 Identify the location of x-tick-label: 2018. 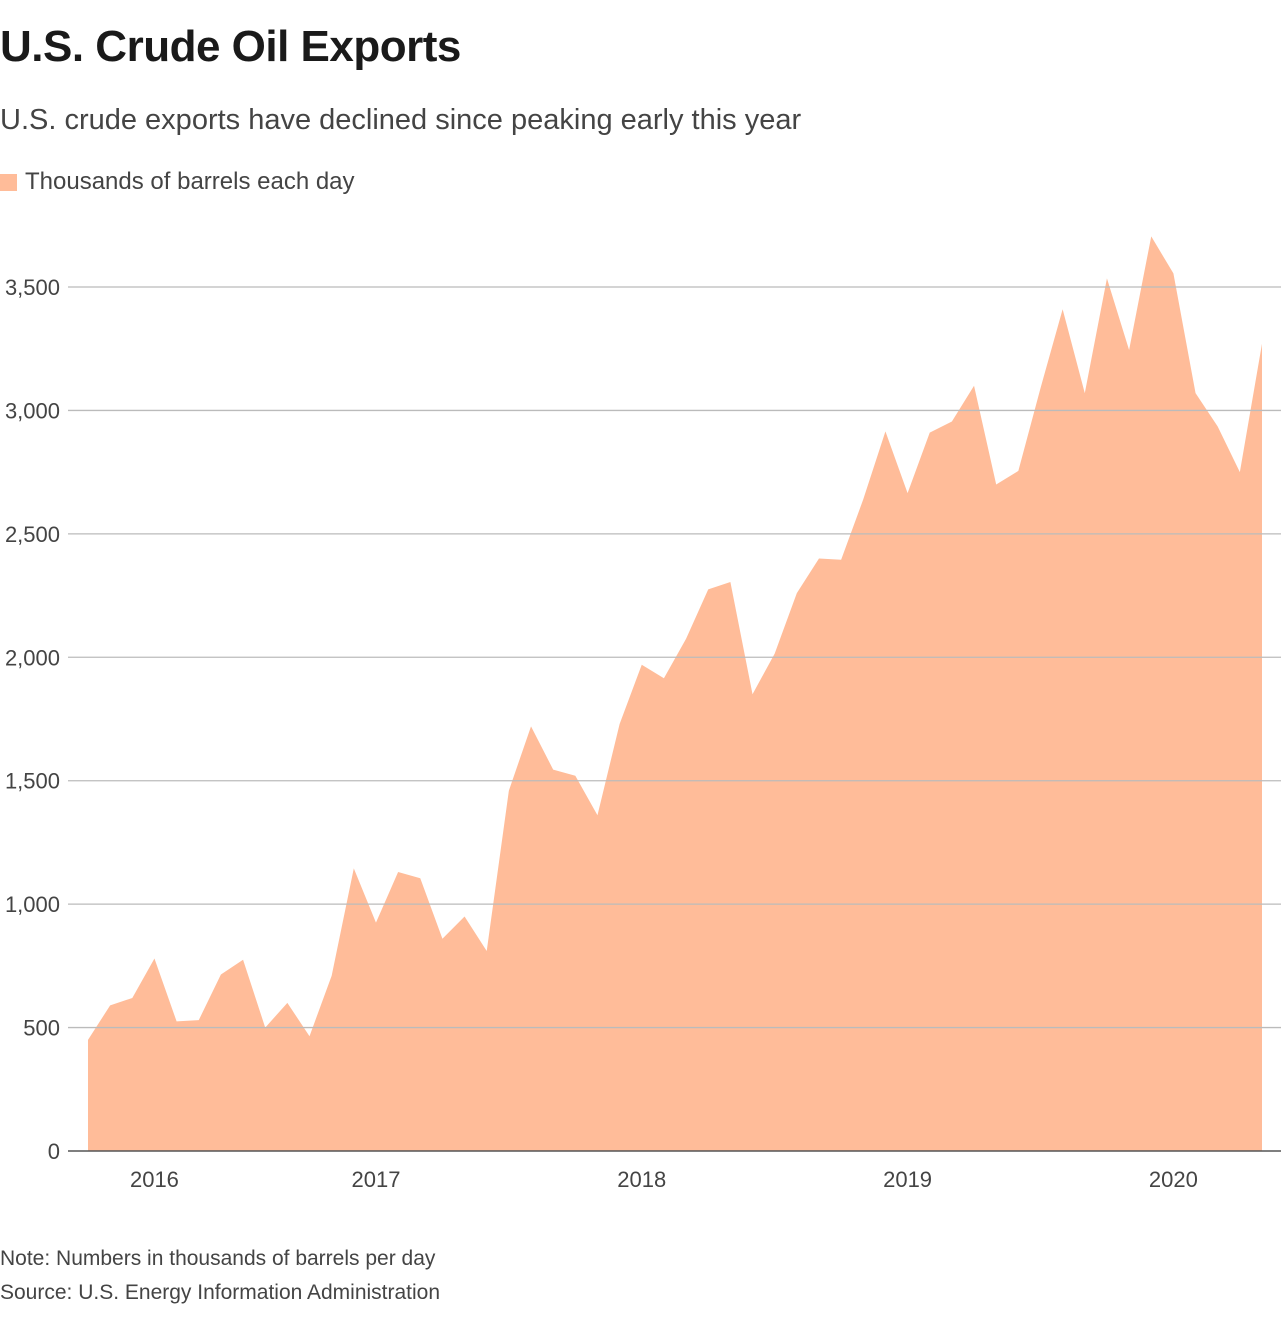
(641, 1179).